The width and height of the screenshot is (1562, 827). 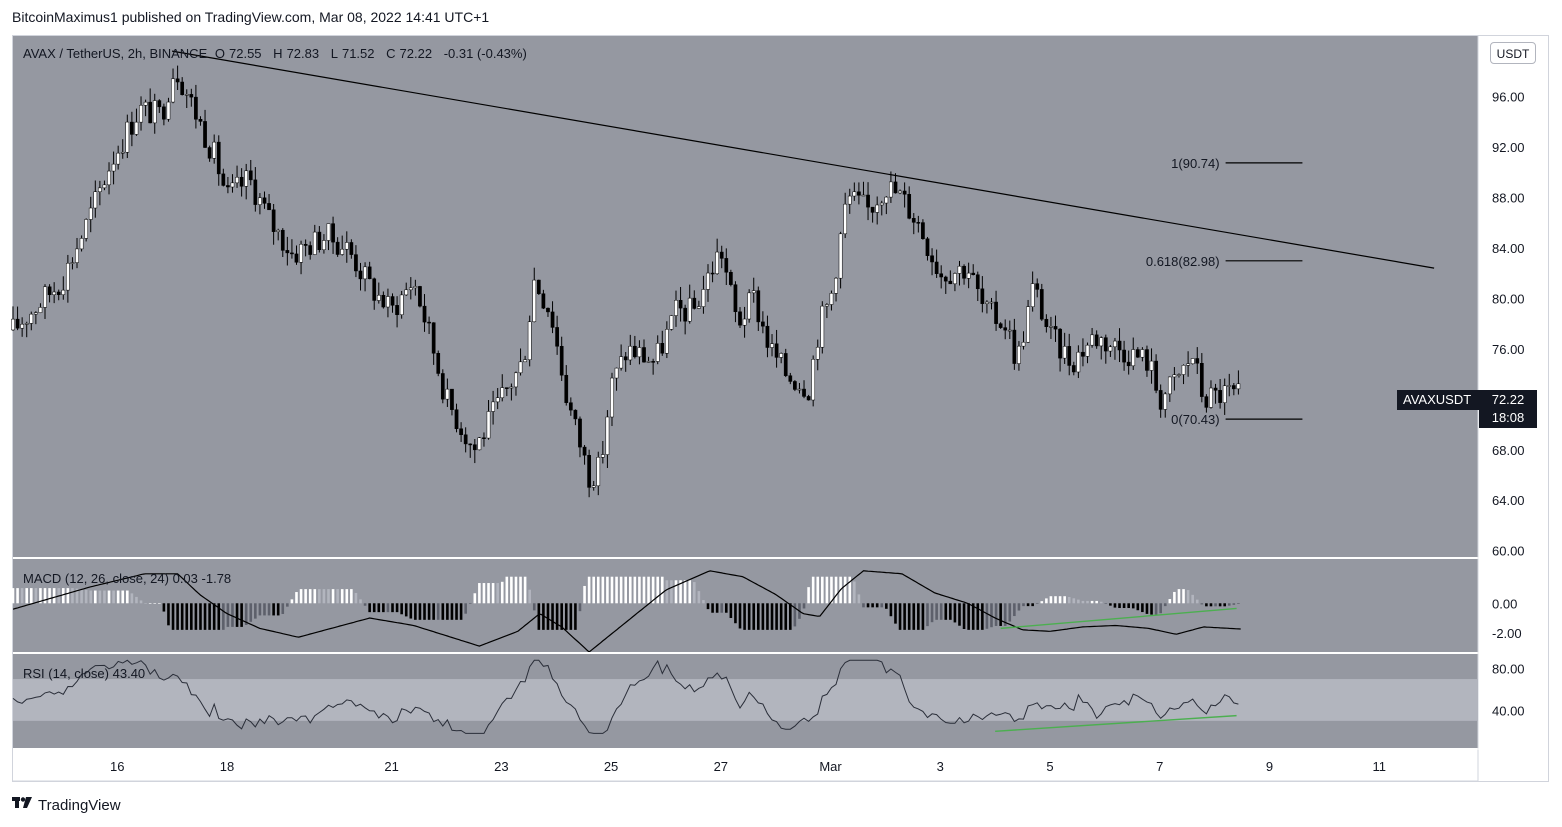 I want to click on currency-badge: USDT, so click(x=1513, y=53).